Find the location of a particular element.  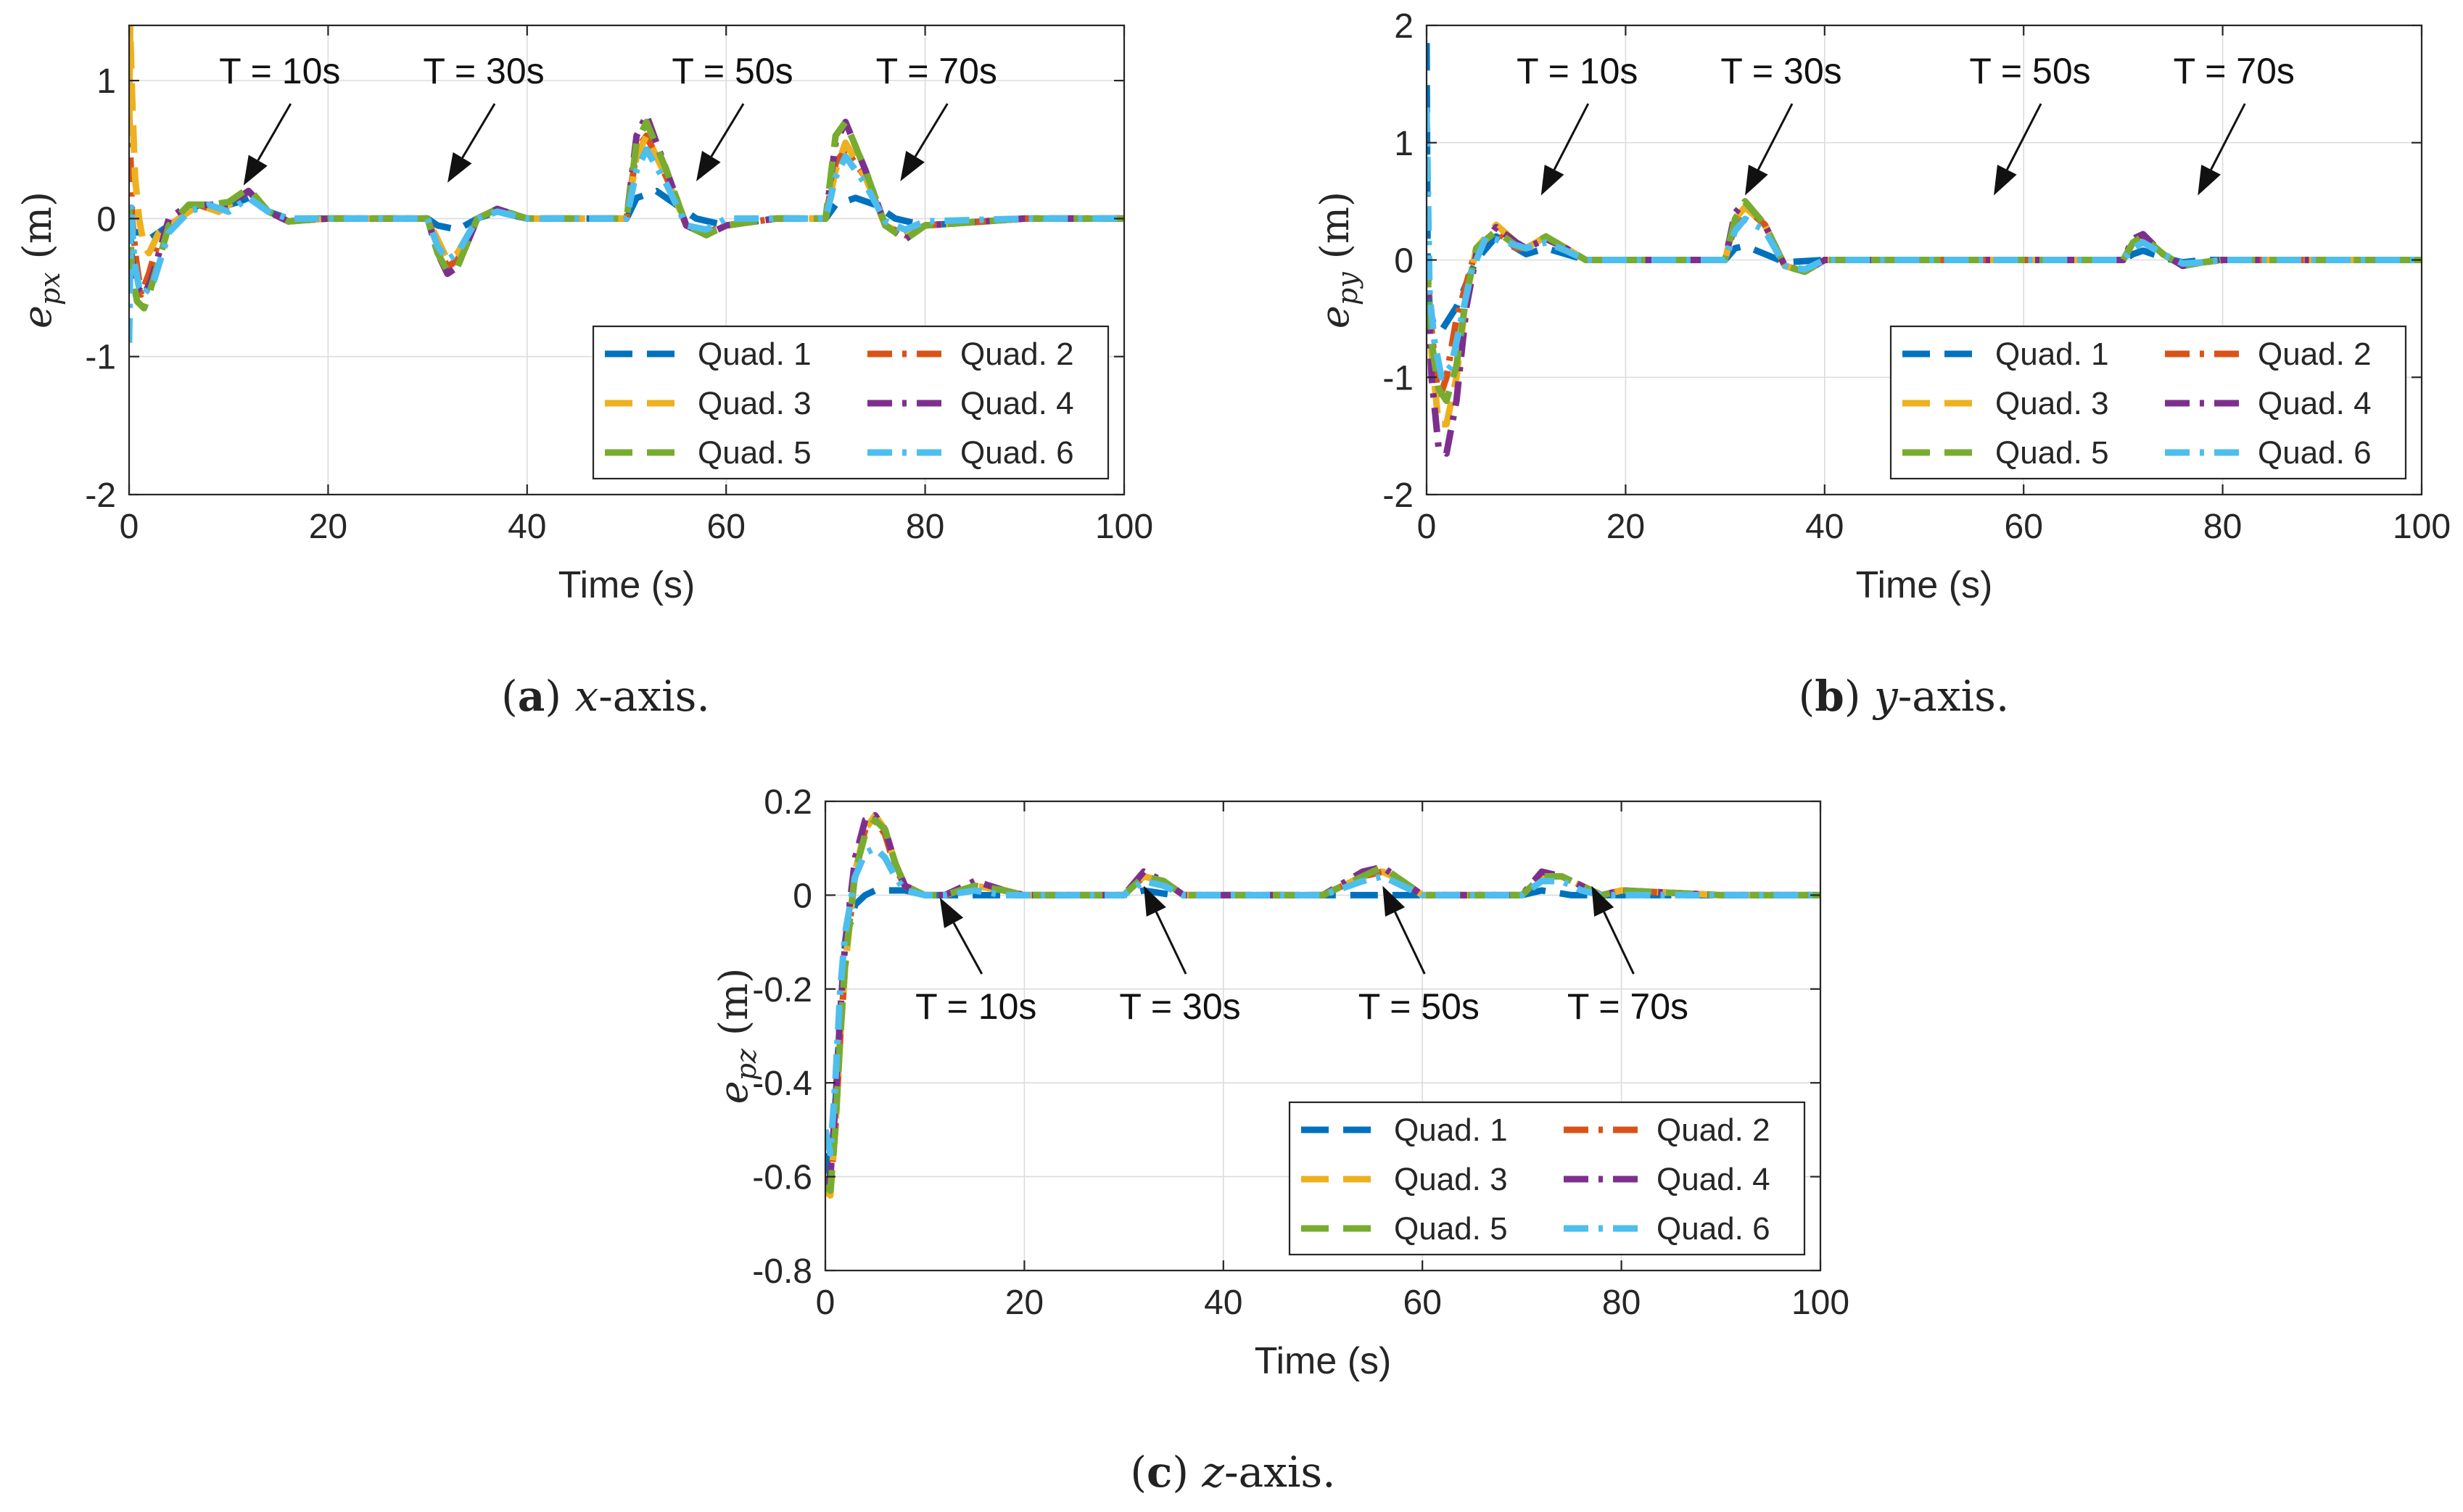

y-axis-label: epy(m) is located at coordinates (1338, 260).